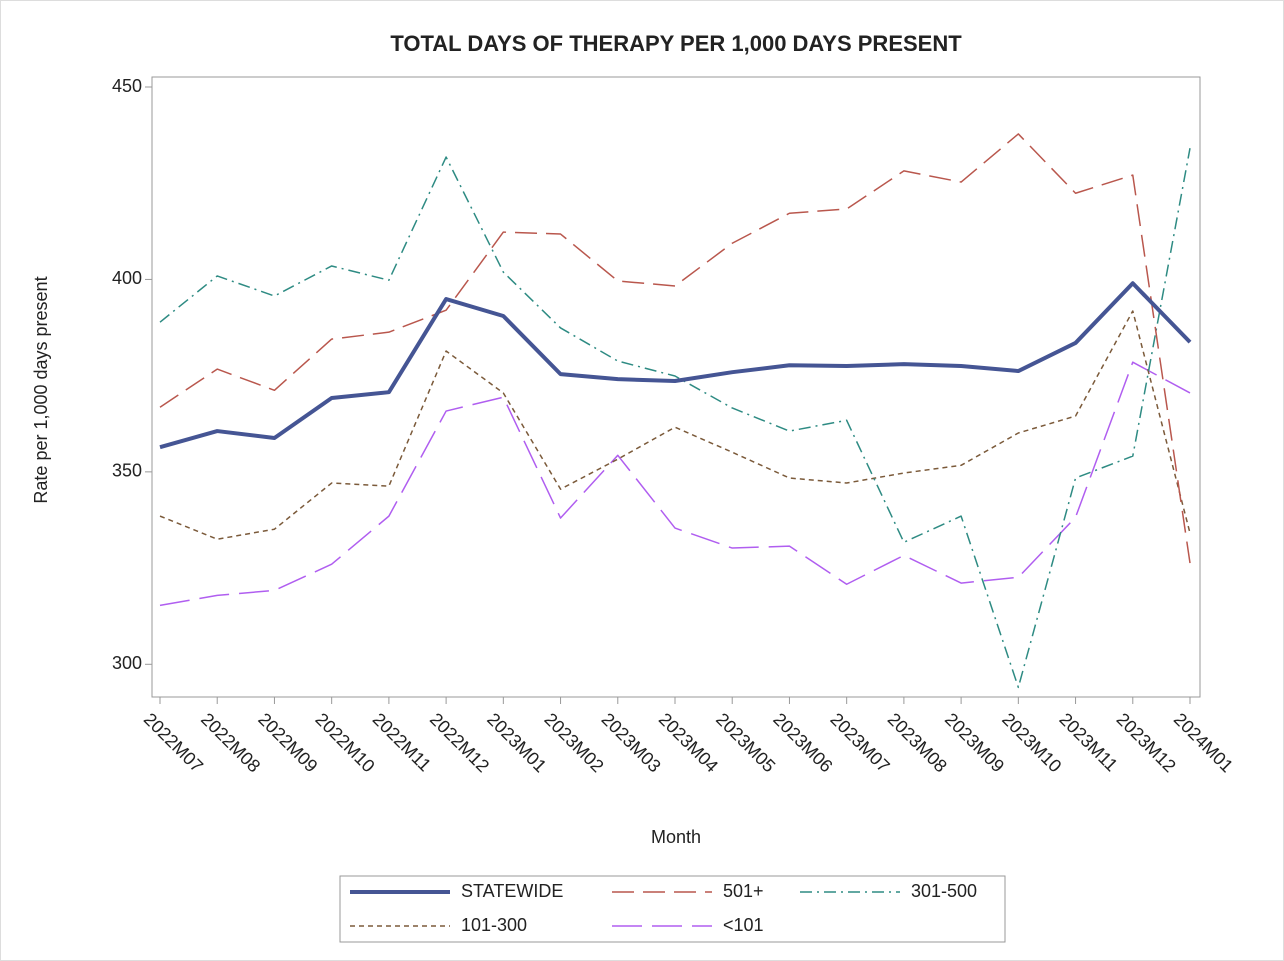 This screenshot has height=961, width=1284. I want to click on y-tick-label: 450, so click(127, 86).